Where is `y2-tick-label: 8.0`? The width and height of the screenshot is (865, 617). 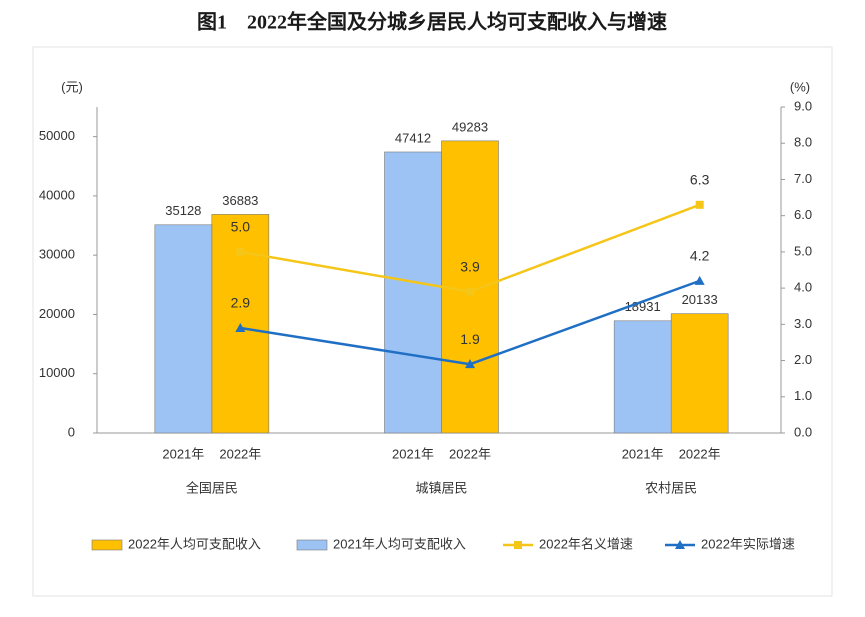
y2-tick-label: 8.0 is located at coordinates (803, 142).